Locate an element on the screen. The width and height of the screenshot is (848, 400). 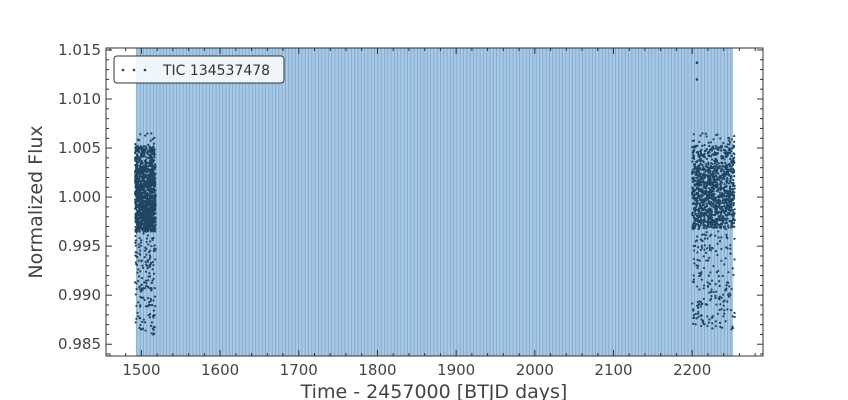
x-tick-label: 1600 is located at coordinates (220, 370).